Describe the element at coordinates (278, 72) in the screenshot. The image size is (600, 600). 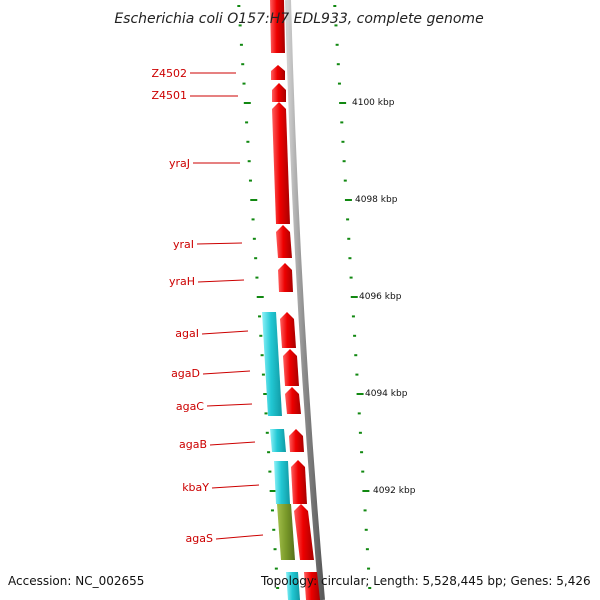
I see `cds-arrow-z4502` at that location.